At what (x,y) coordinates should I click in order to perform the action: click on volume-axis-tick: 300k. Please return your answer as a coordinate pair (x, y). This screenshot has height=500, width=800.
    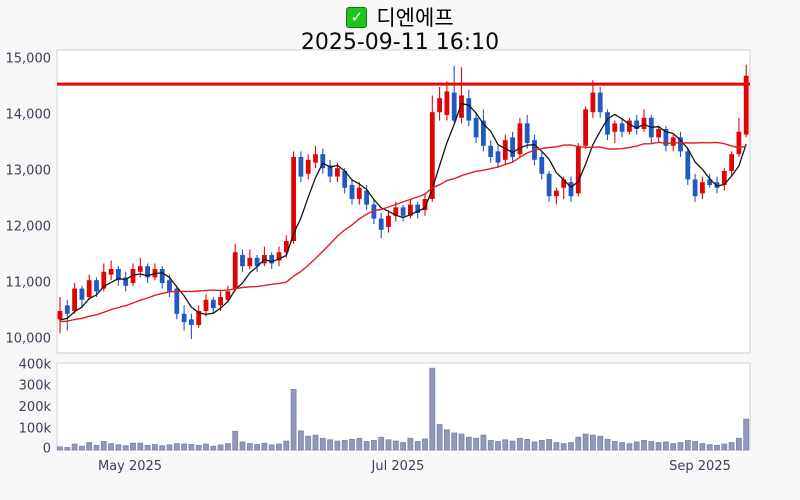
    Looking at the image, I should click on (35, 386).